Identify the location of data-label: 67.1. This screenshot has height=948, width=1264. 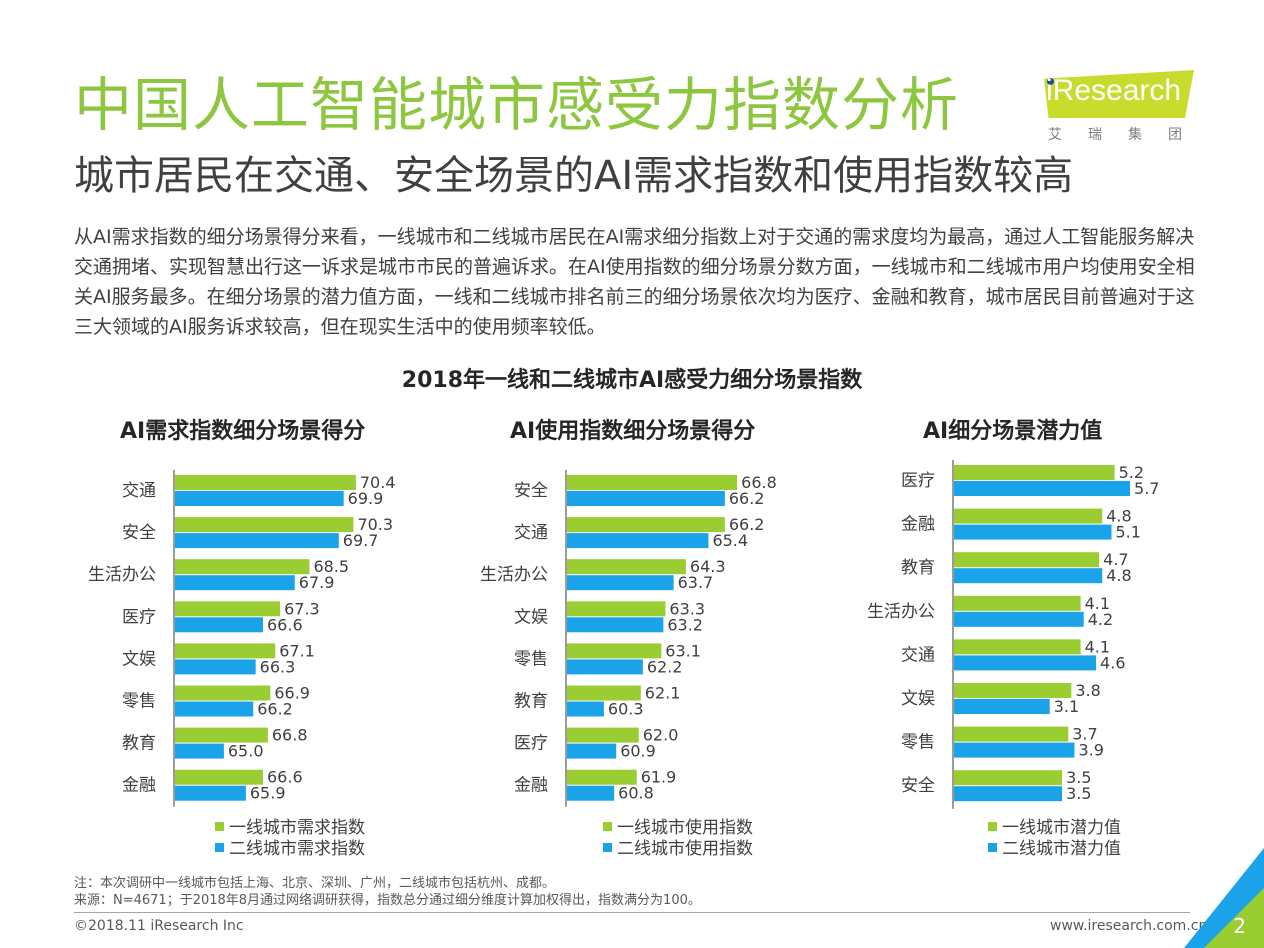
(297, 650).